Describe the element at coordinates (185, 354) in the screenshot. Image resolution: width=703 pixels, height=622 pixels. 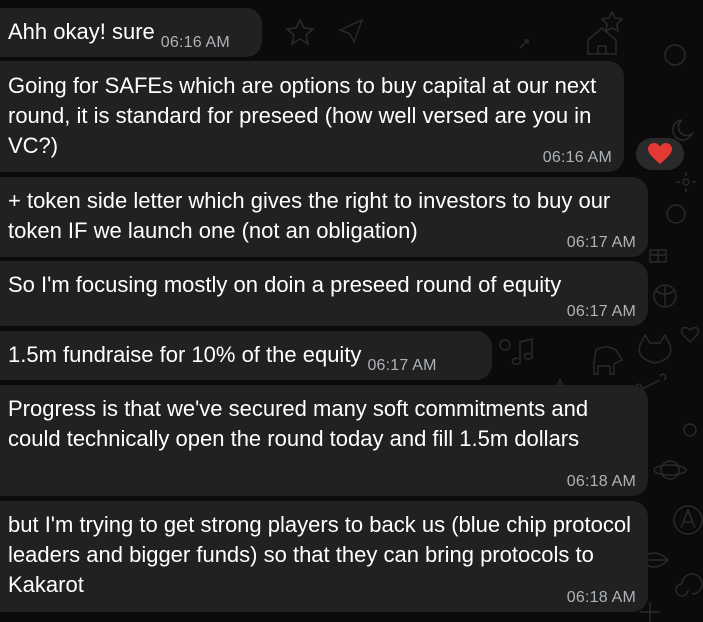
I see `message-text: 1.5m fundraise for 10% of the equity` at that location.